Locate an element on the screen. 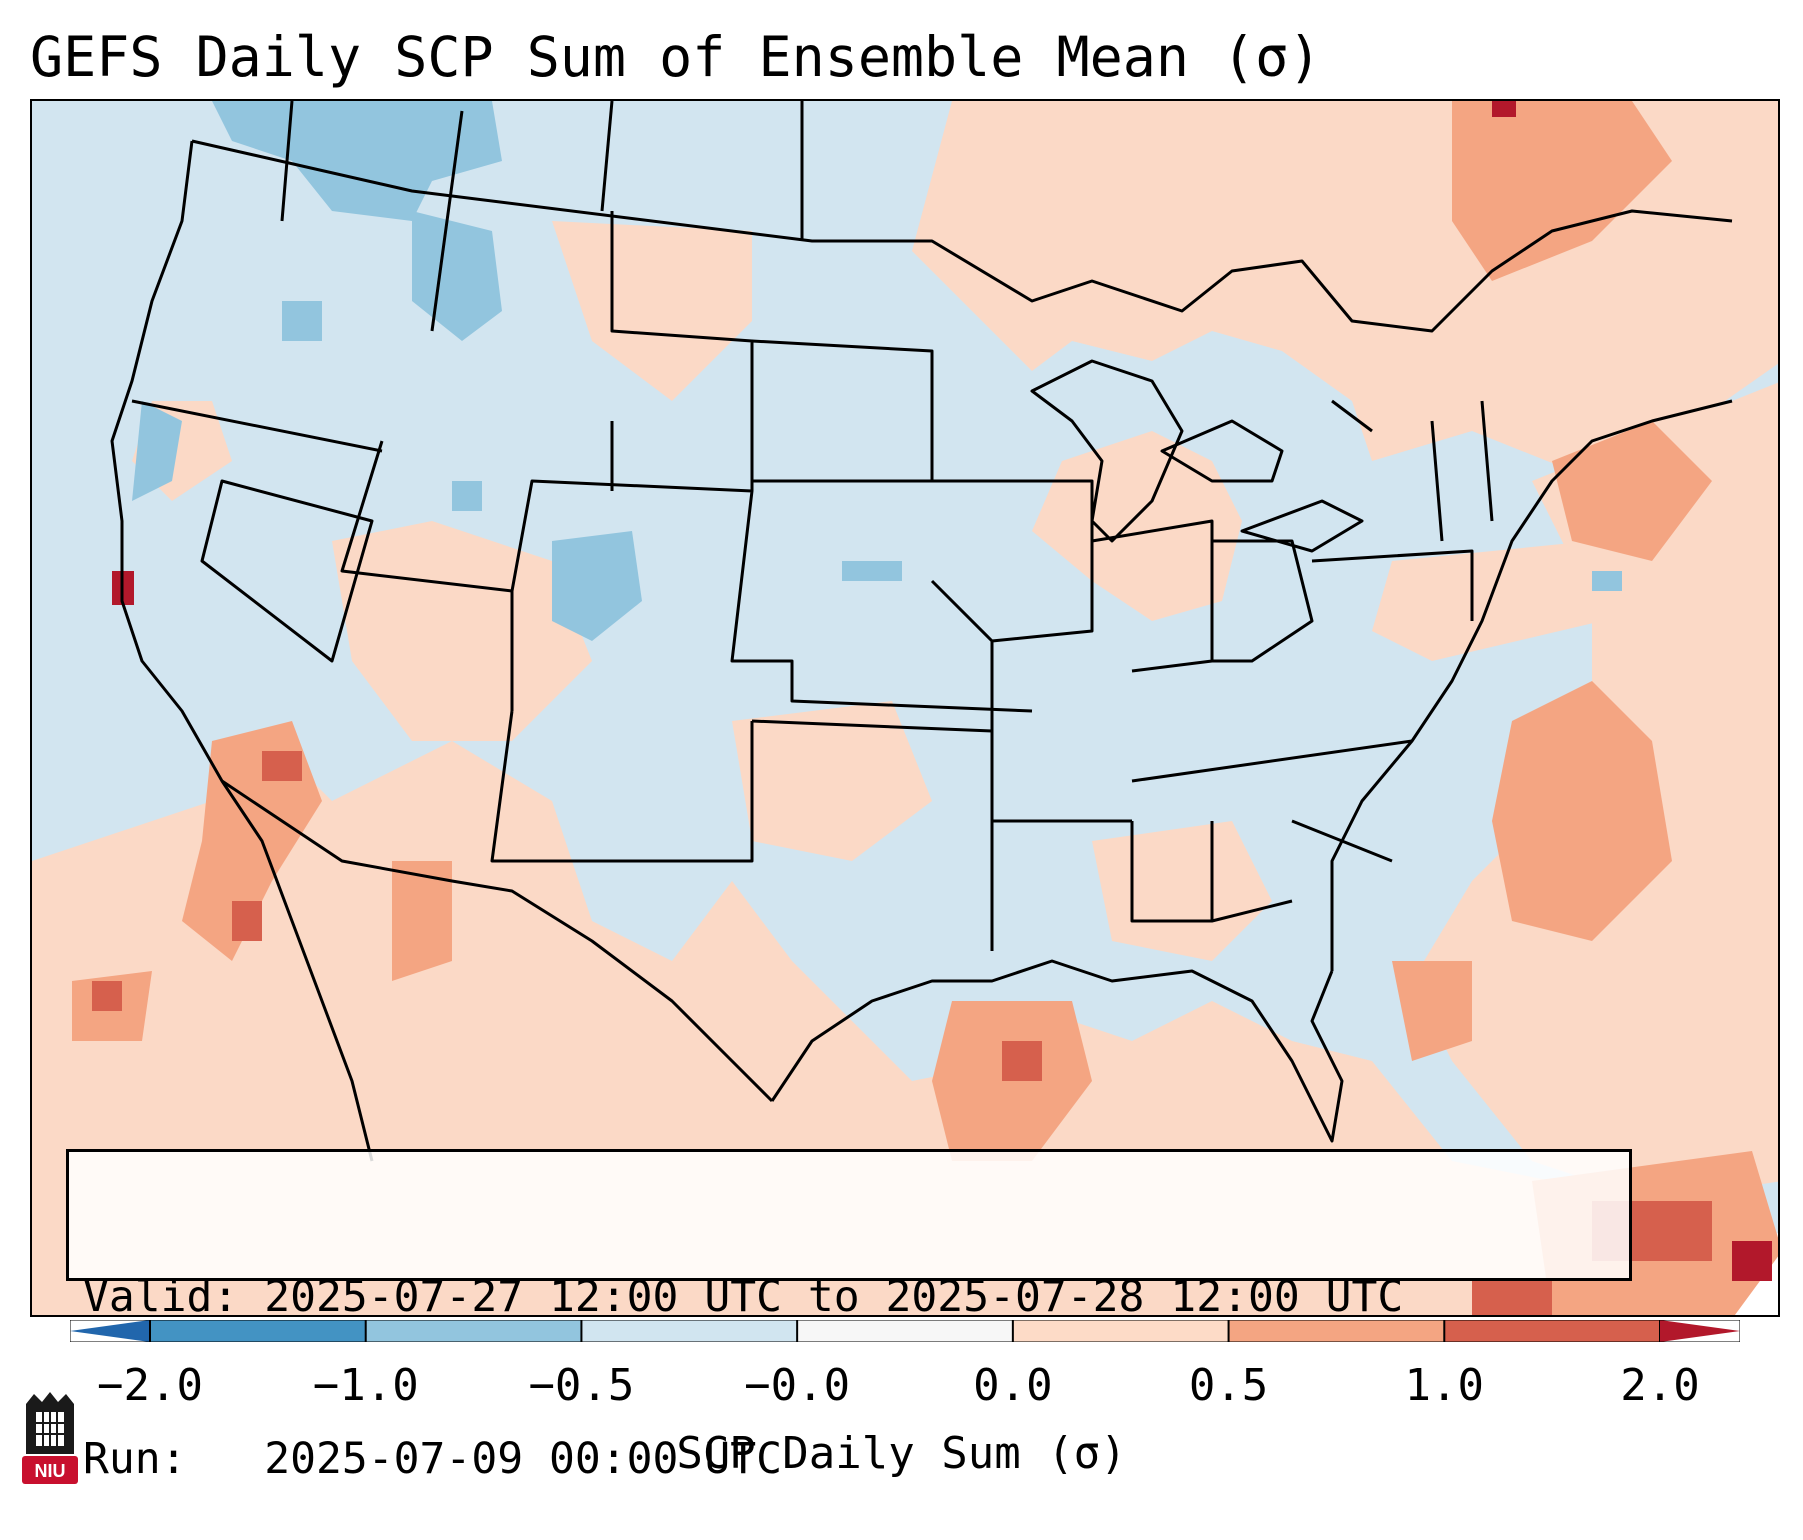 The image size is (1803, 1540). colorbar-tick-label: 1.0 is located at coordinates (1444, 1385).